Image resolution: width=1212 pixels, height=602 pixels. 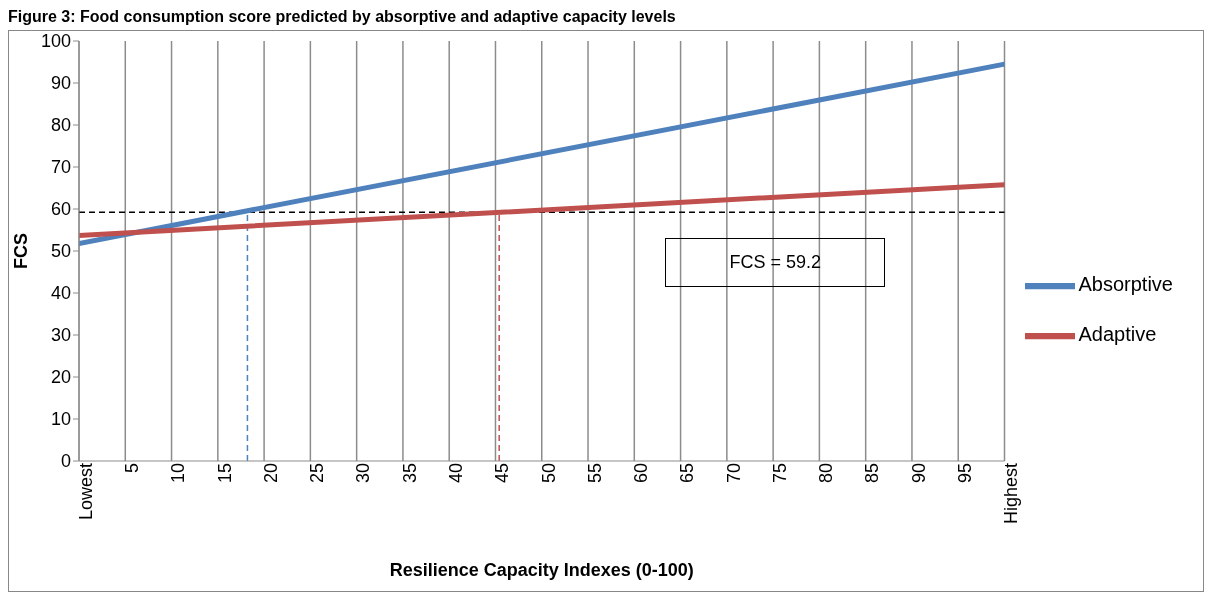 What do you see at coordinates (60, 377) in the screenshot?
I see `y-tick-label: 20` at bounding box center [60, 377].